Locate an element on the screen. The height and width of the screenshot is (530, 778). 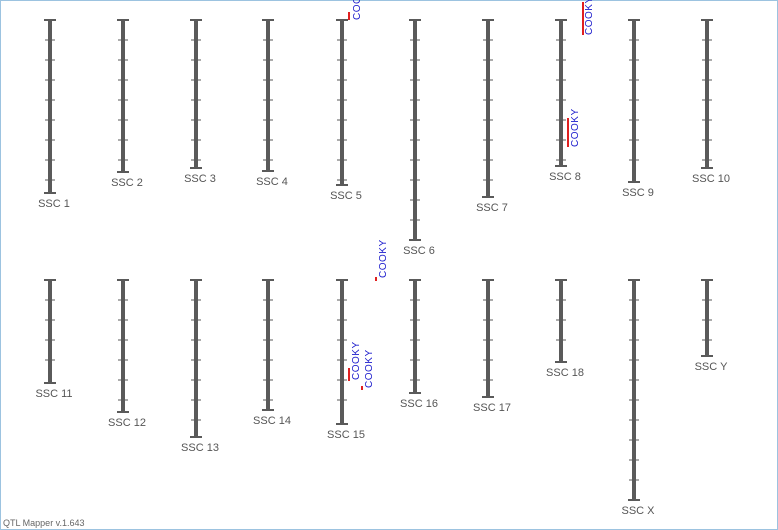
chromosome: SSC 7 is located at coordinates (492, 116).